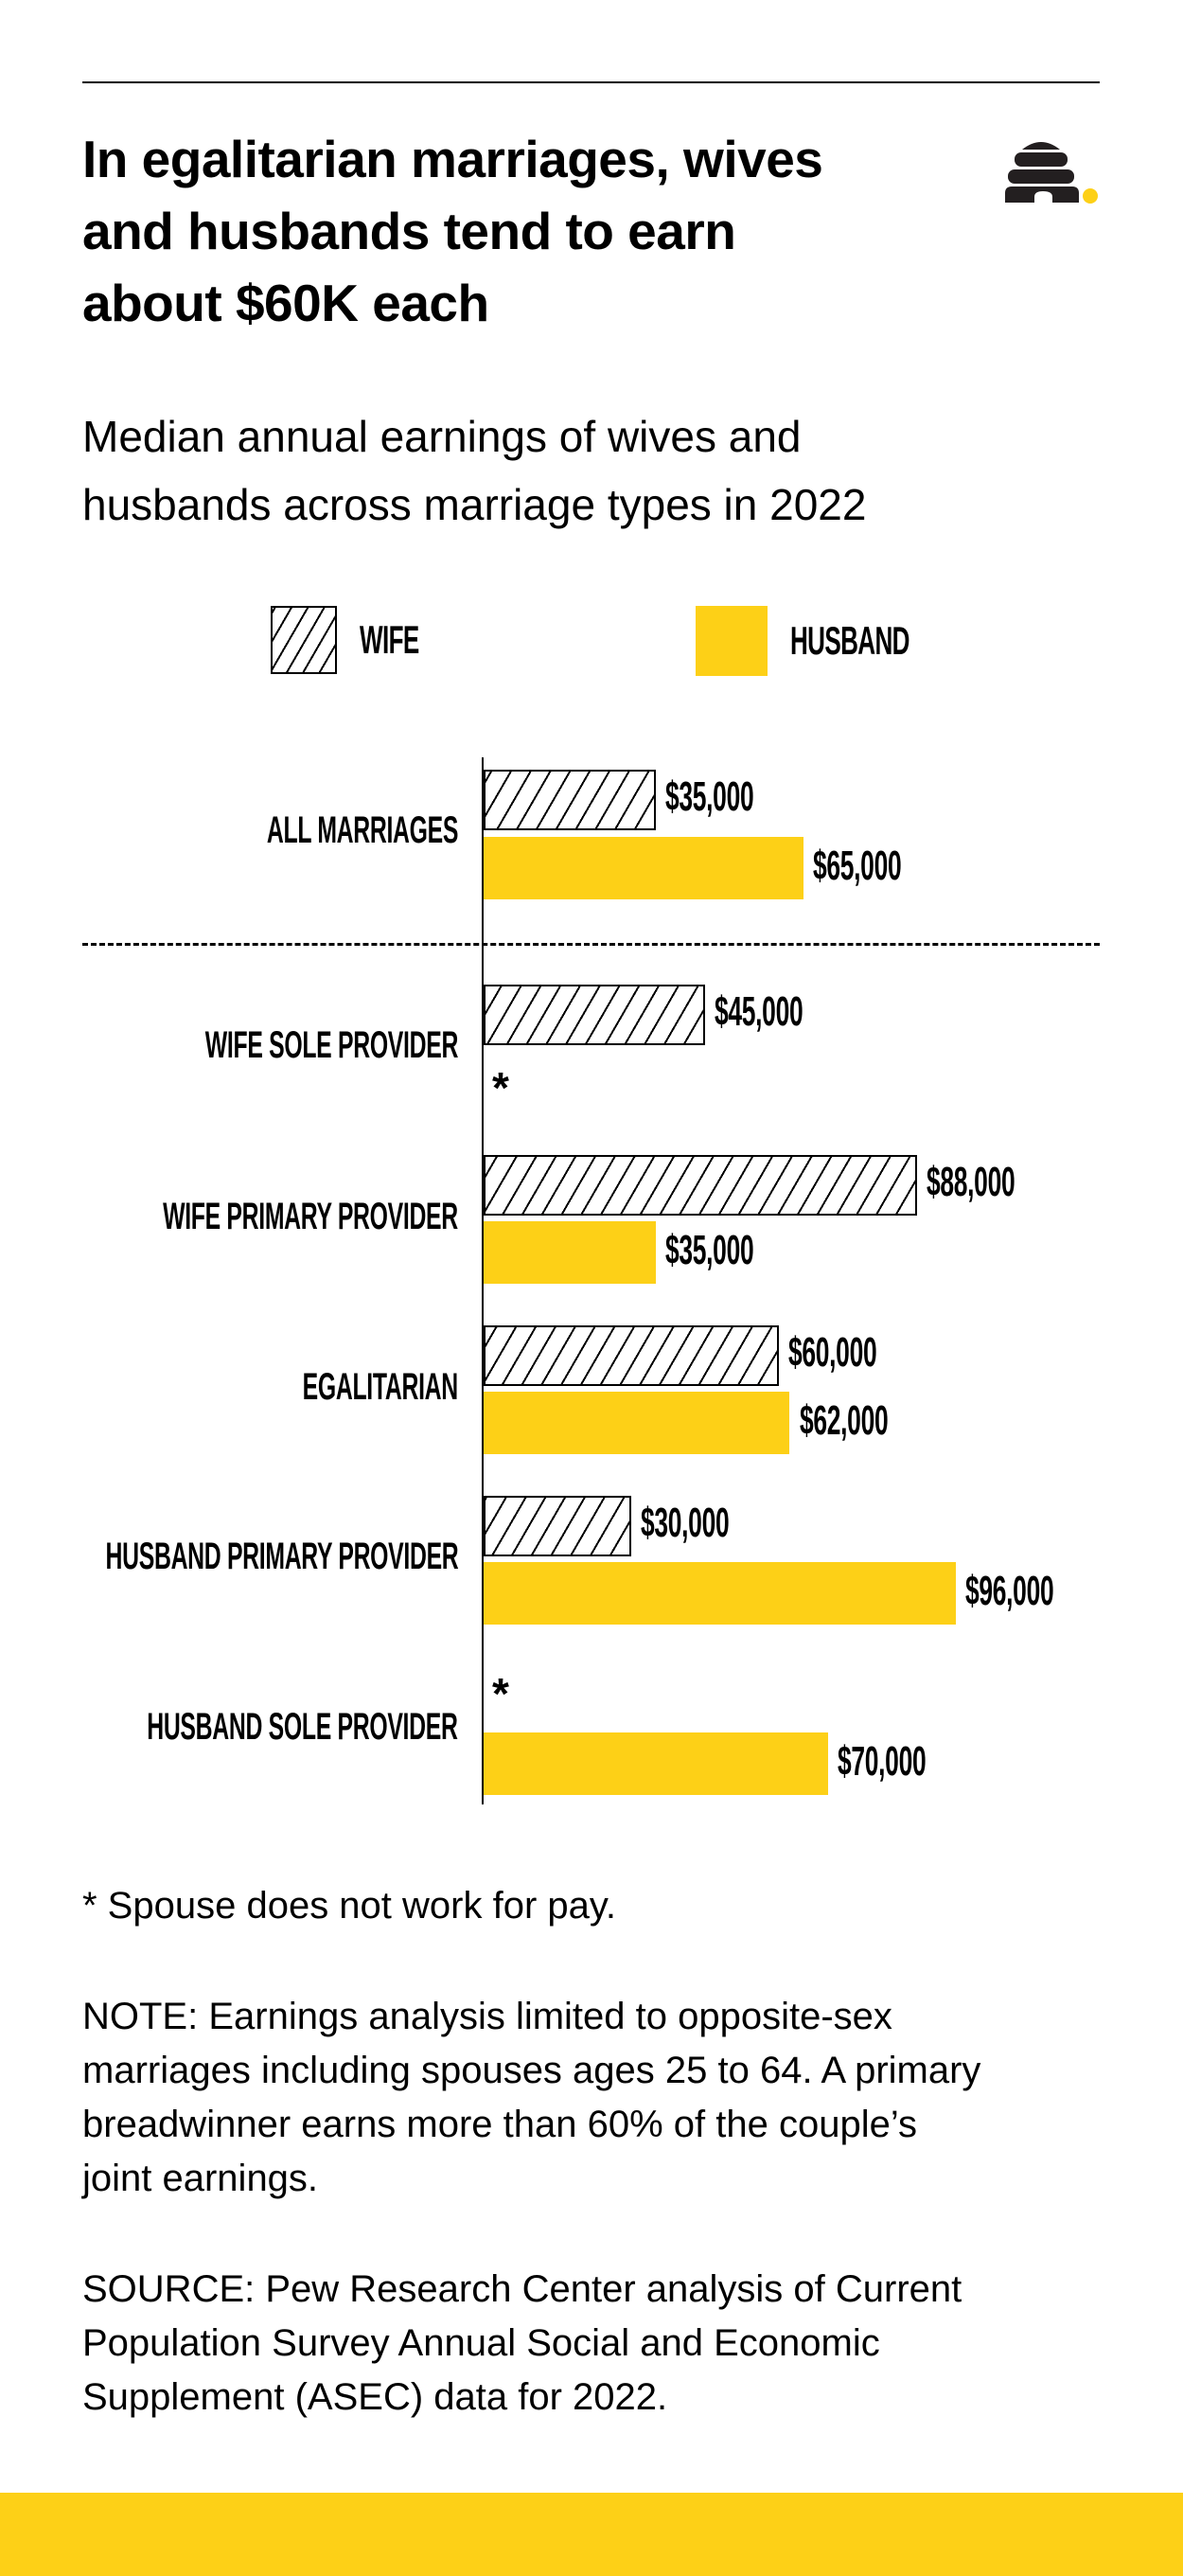 This screenshot has height=2576, width=1183. I want to click on title-line: about $60K each, so click(285, 303).